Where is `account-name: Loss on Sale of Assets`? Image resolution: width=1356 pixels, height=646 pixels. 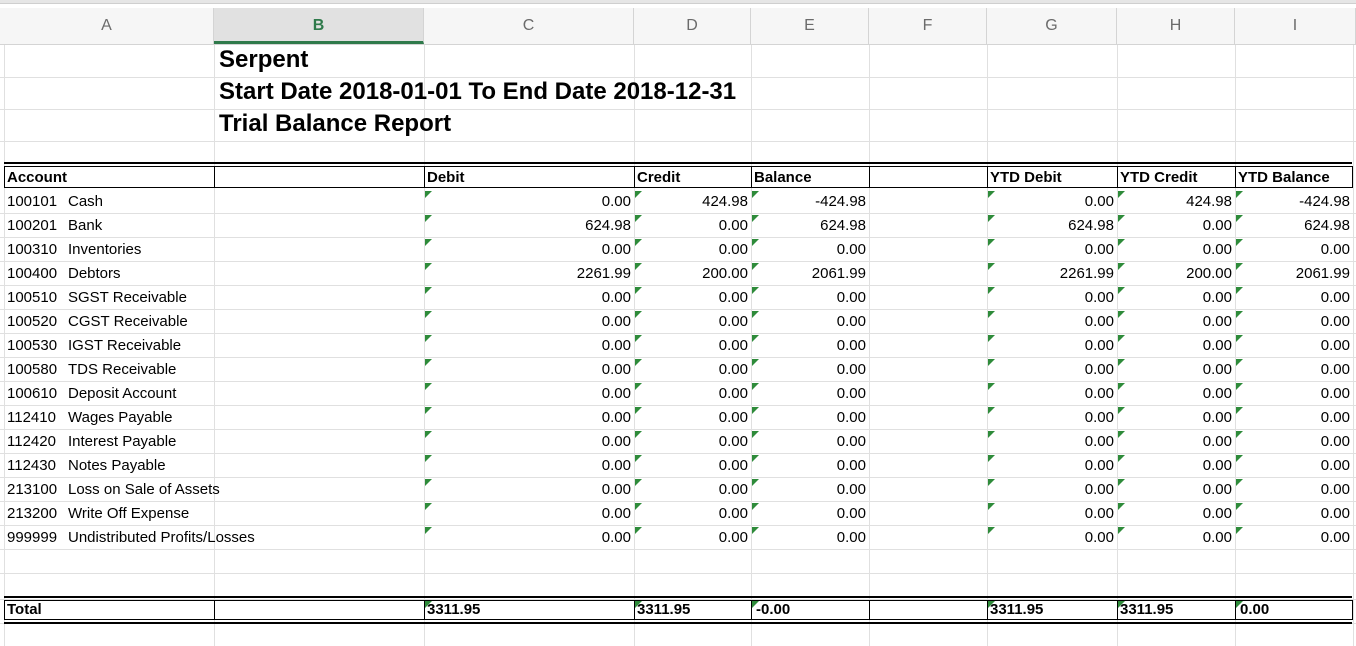
account-name: Loss on Sale of Assets is located at coordinates (144, 489).